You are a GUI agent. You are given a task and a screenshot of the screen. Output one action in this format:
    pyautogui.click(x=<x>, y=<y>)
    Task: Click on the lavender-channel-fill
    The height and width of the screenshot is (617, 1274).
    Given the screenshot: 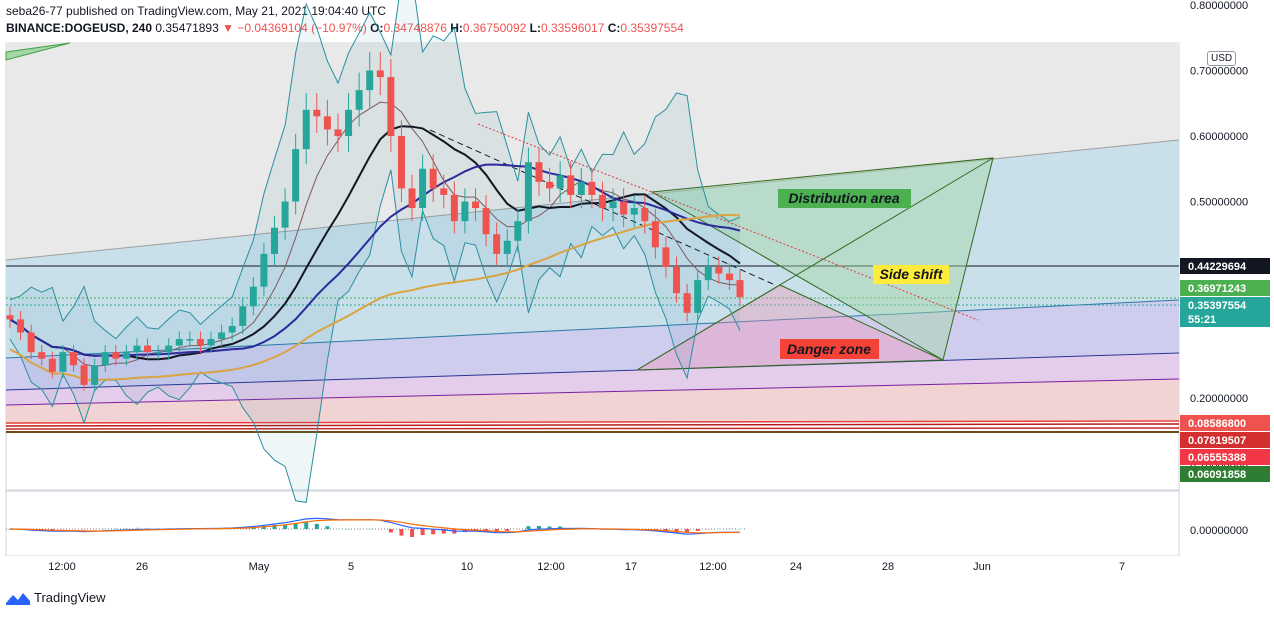 What is the action you would take?
    pyautogui.click(x=592, y=345)
    